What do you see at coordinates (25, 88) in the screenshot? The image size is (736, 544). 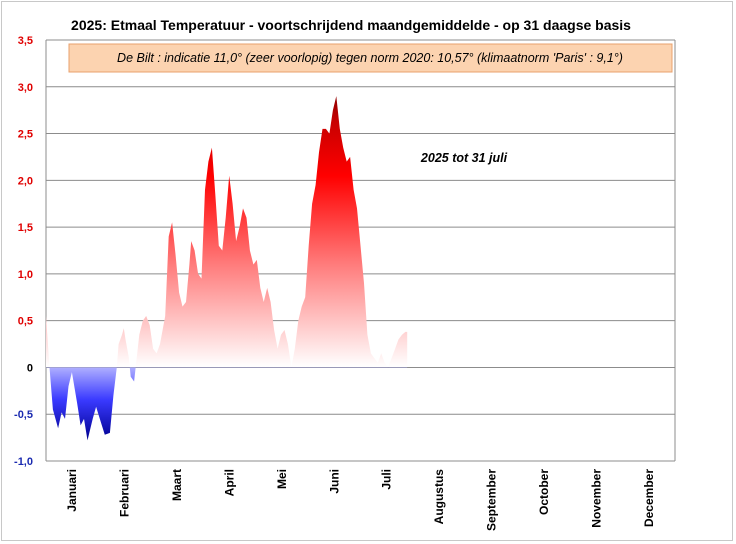 I see `y-tick-label-1: 3,0` at bounding box center [25, 88].